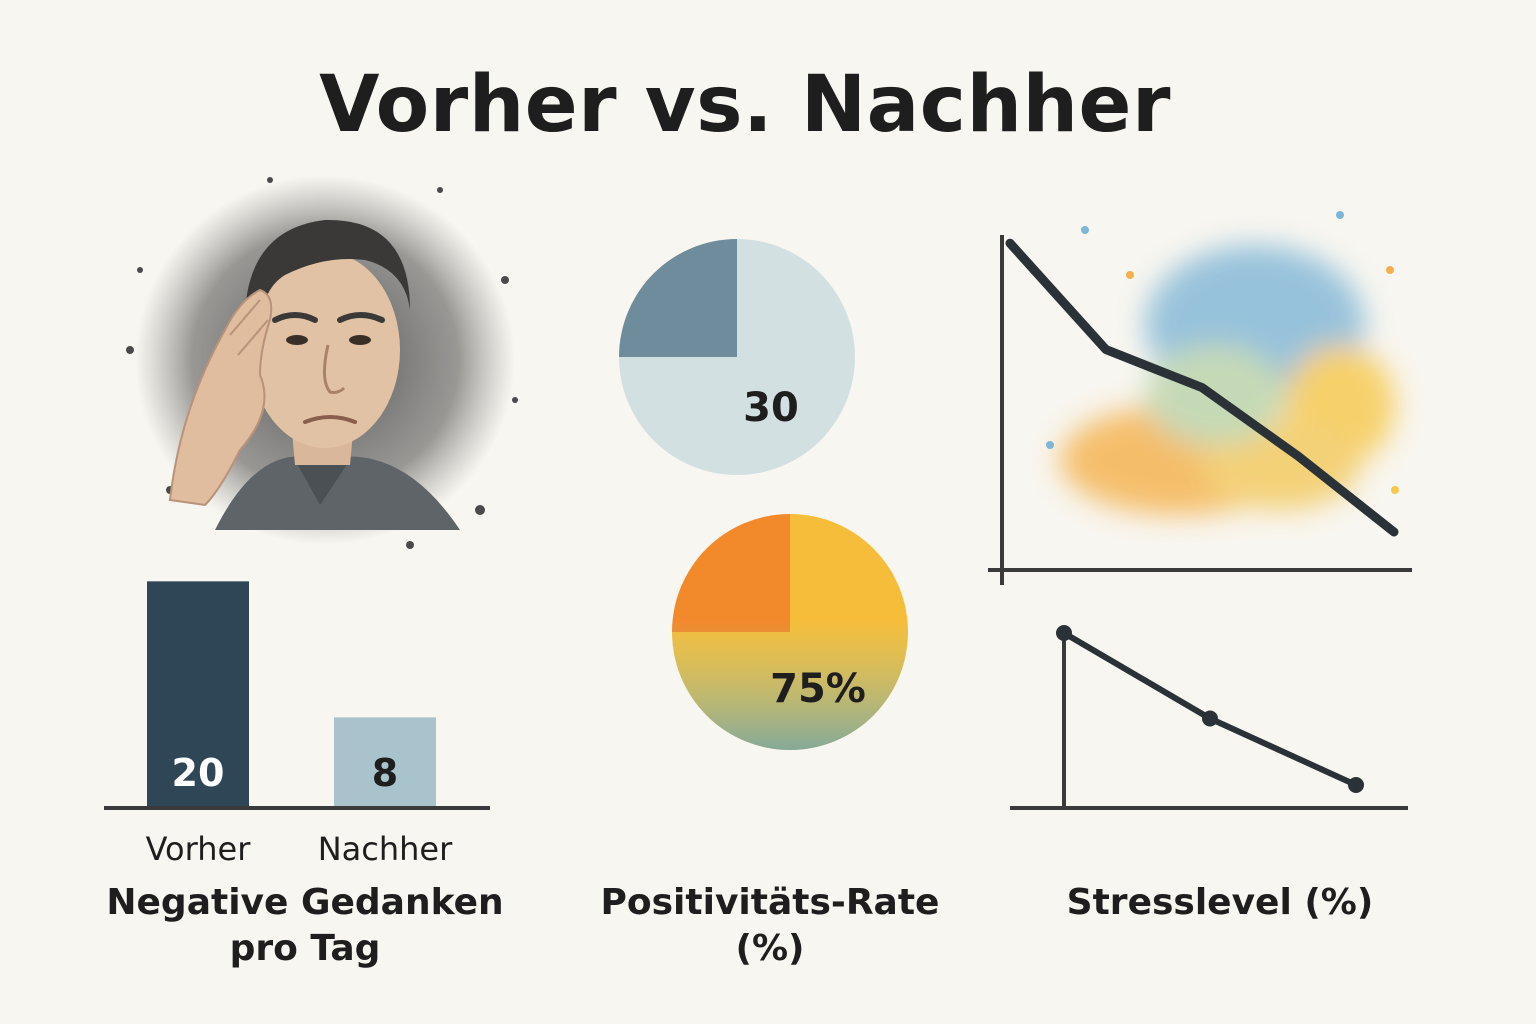 This screenshot has height=1024, width=1536. I want to click on line-chart-stress-secondary, so click(1209, 717).